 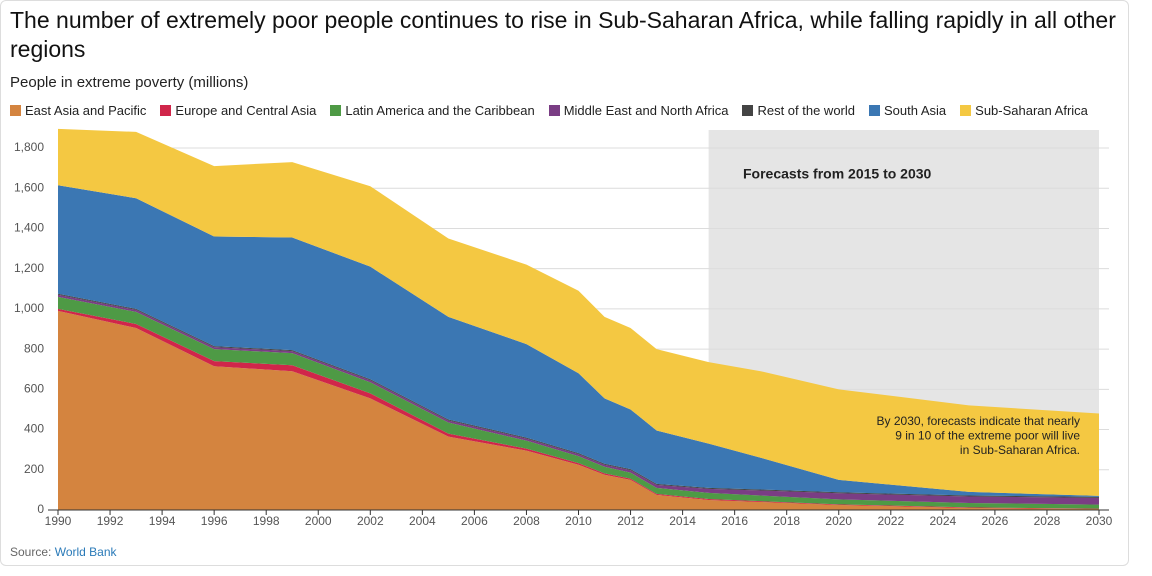 What do you see at coordinates (978, 421) in the screenshot?
I see `annotation: By 2030, forecasts indicate that nearly` at bounding box center [978, 421].